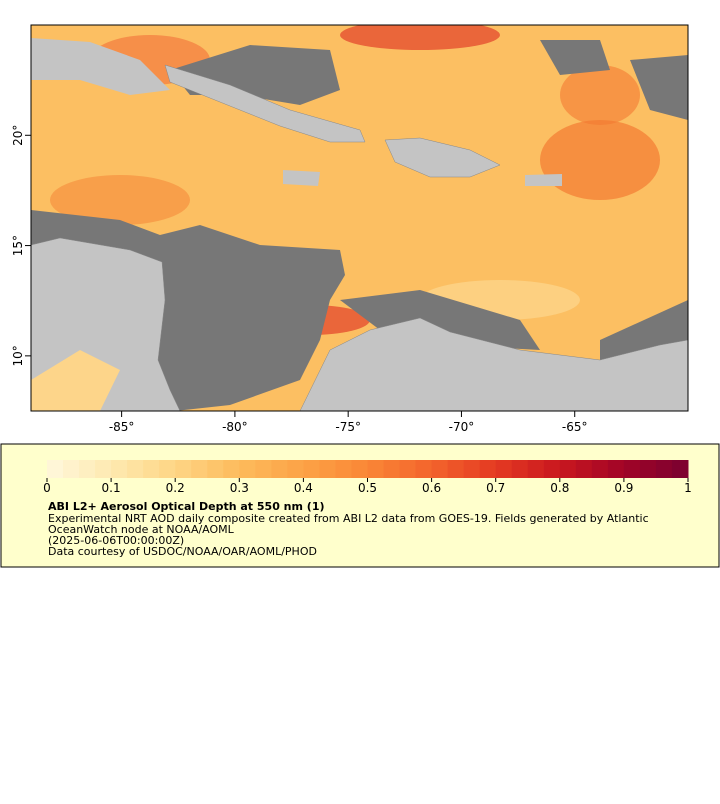 The height and width of the screenshot is (804, 720). What do you see at coordinates (688, 488) in the screenshot?
I see `colorbar-tick-label: 1` at bounding box center [688, 488].